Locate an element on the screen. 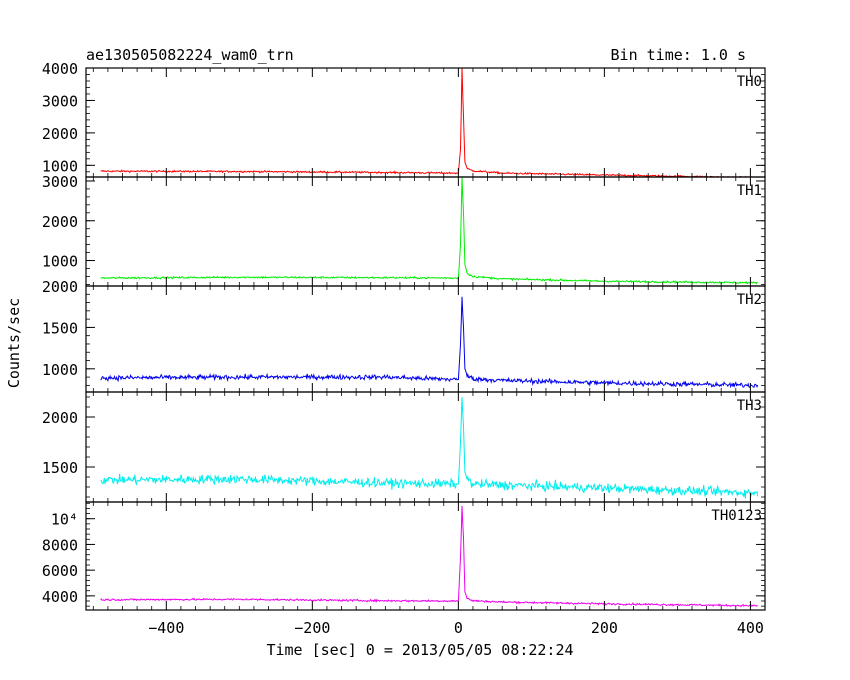 This screenshot has height=680, width=850. x-tick-label: 200 is located at coordinates (604, 628).